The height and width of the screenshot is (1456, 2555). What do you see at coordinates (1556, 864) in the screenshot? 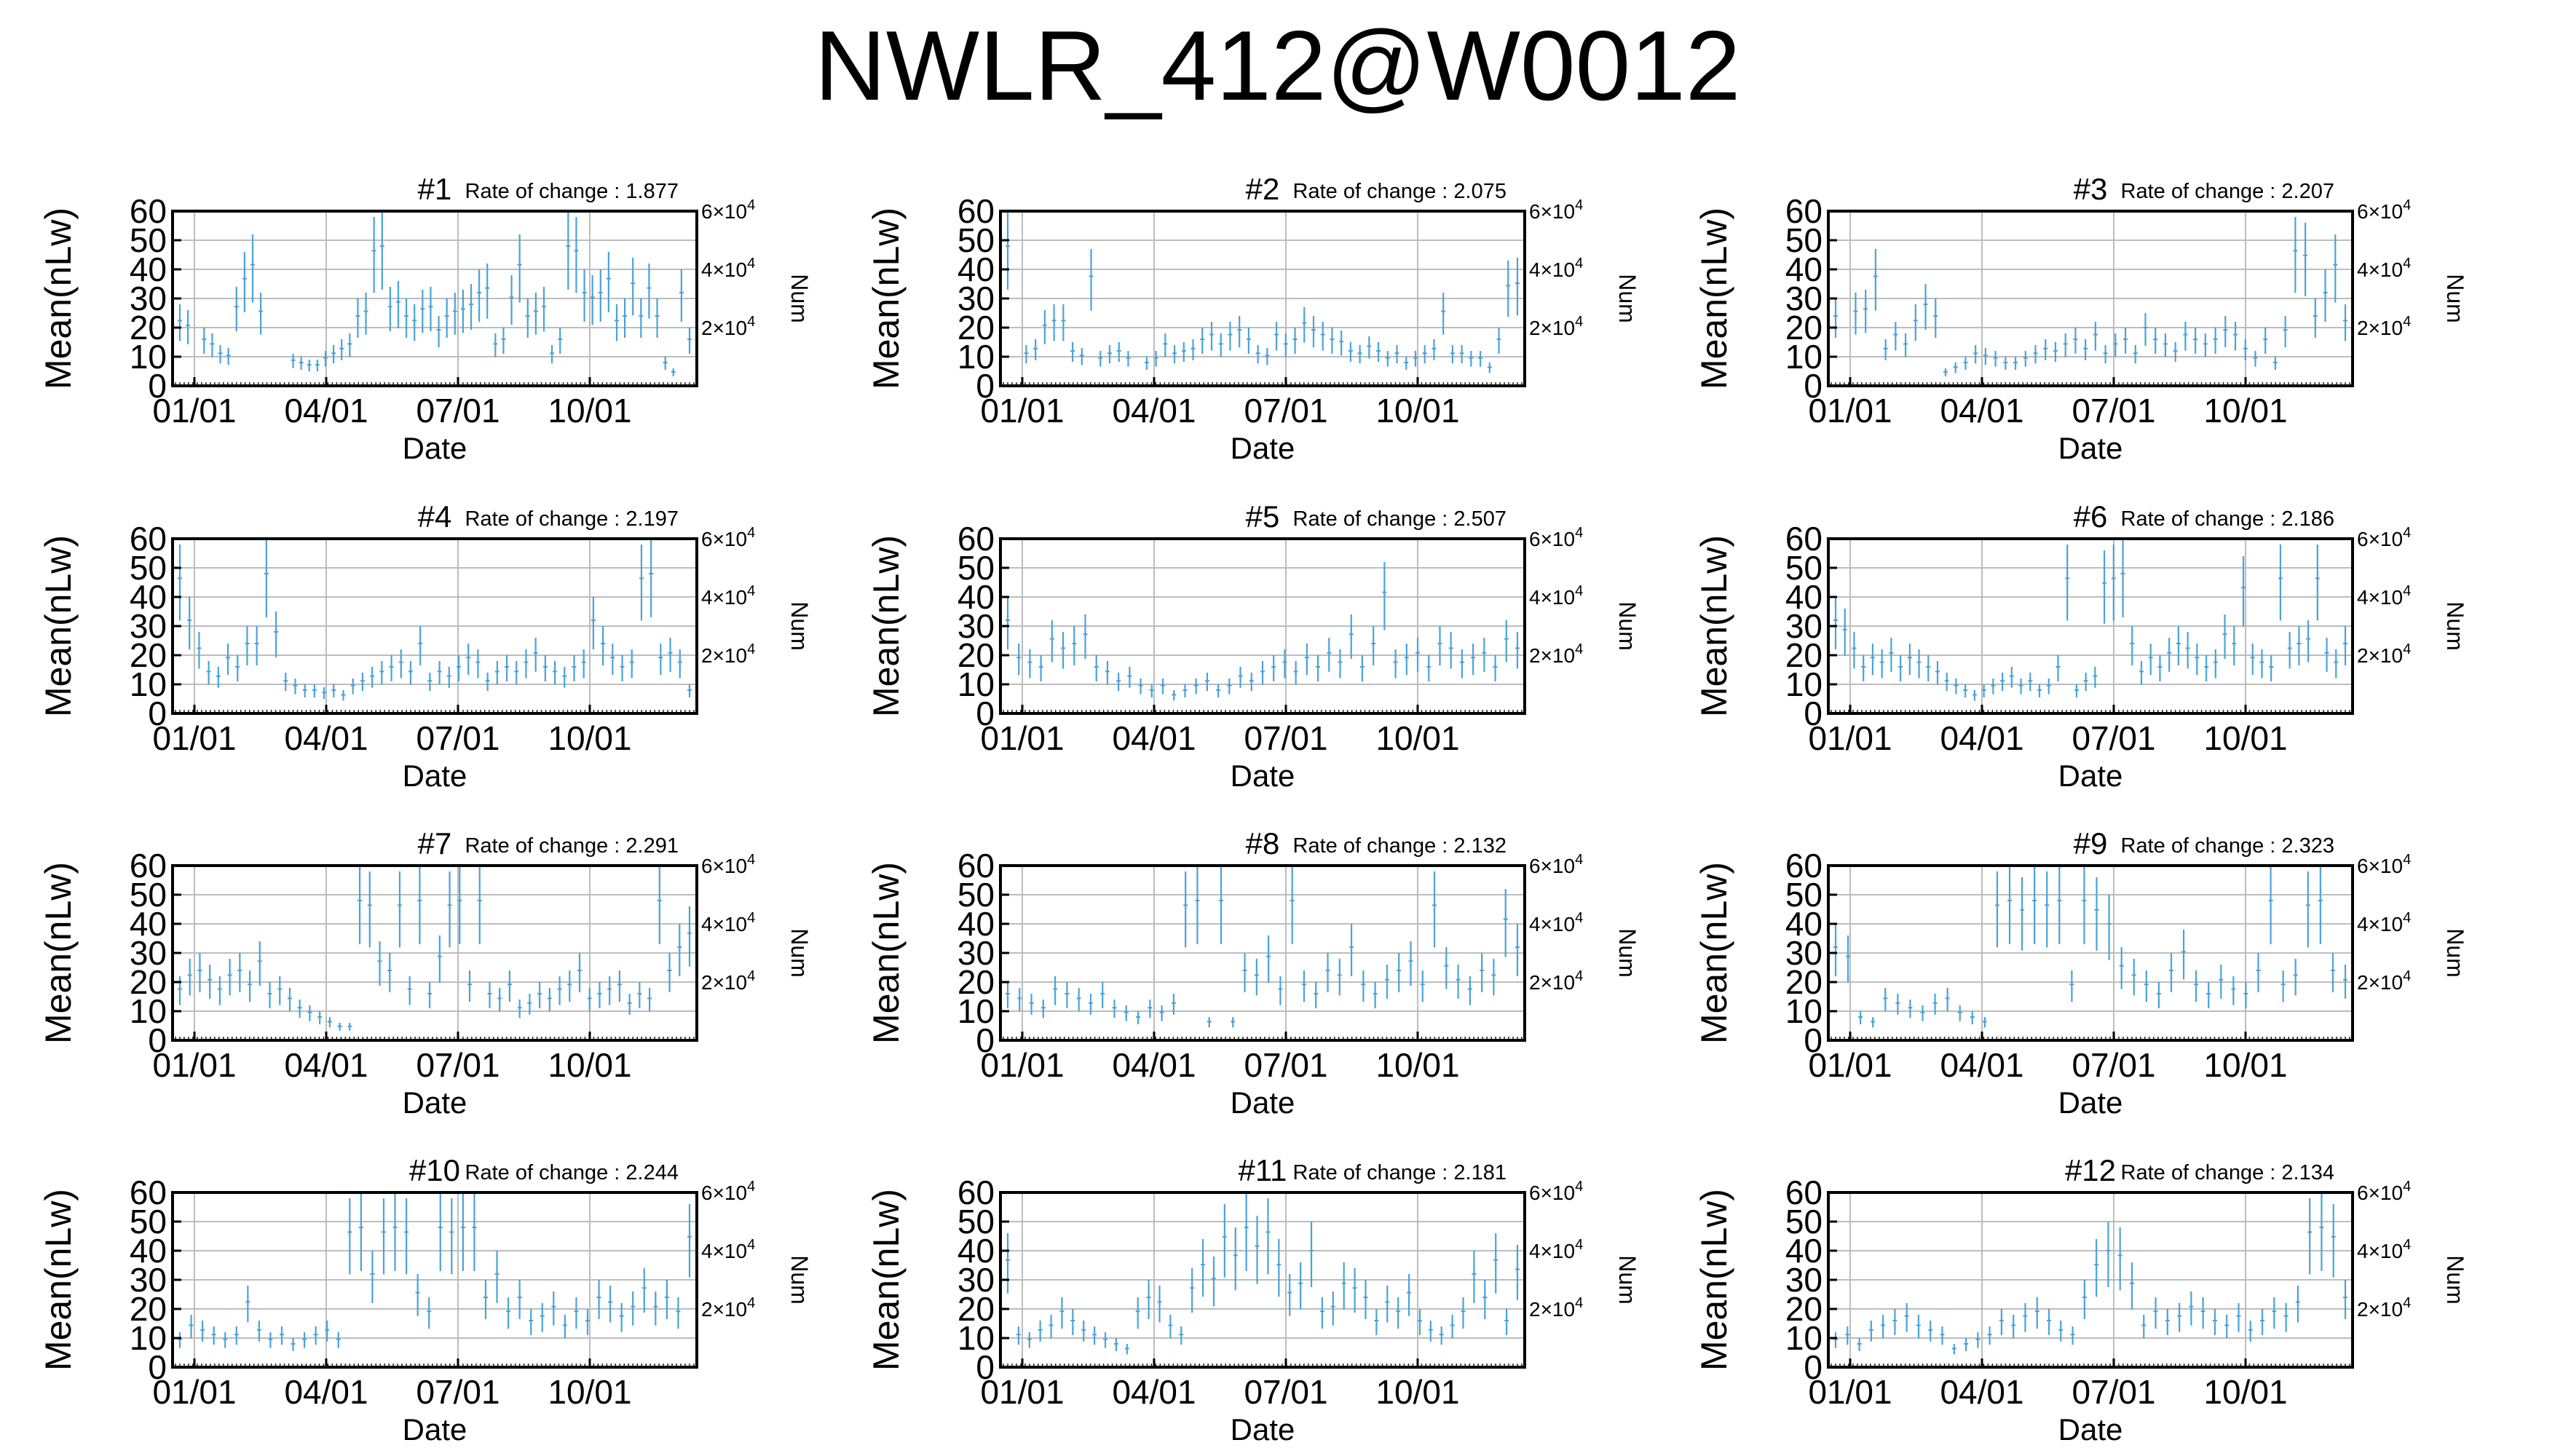
I see `y2-tick-label-8: 6×10⁴` at bounding box center [1556, 864].